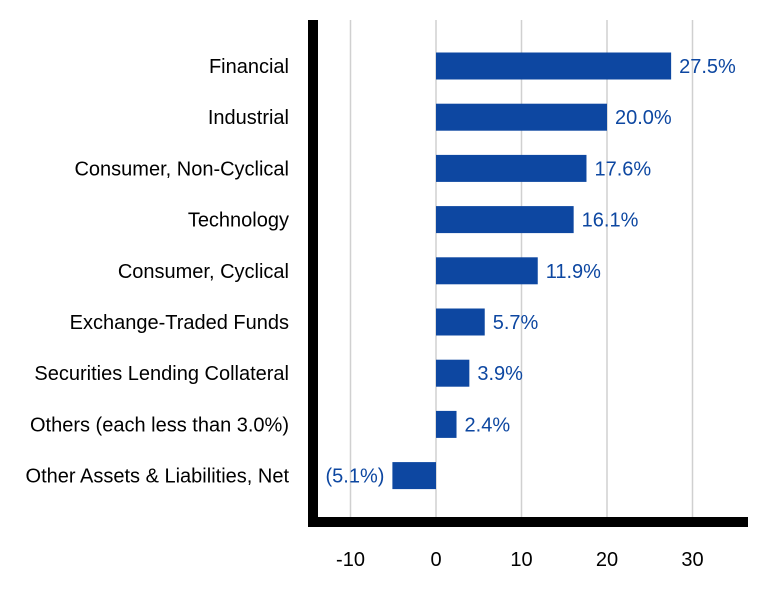 The width and height of the screenshot is (780, 593). Describe the element at coordinates (248, 118) in the screenshot. I see `category-label: Industrial` at that location.